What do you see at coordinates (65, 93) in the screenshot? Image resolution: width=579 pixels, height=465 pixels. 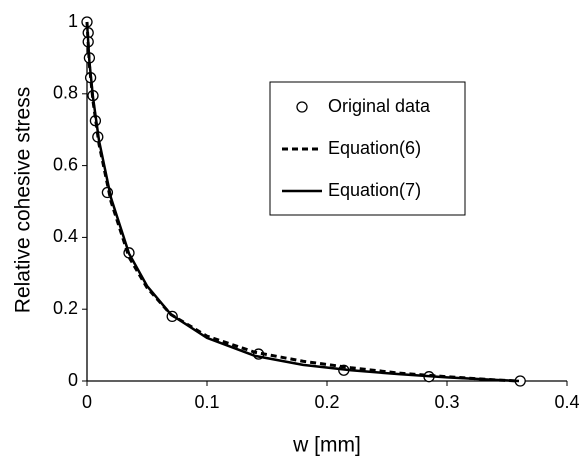 I see `y-tick-label: 0.8` at bounding box center [65, 93].